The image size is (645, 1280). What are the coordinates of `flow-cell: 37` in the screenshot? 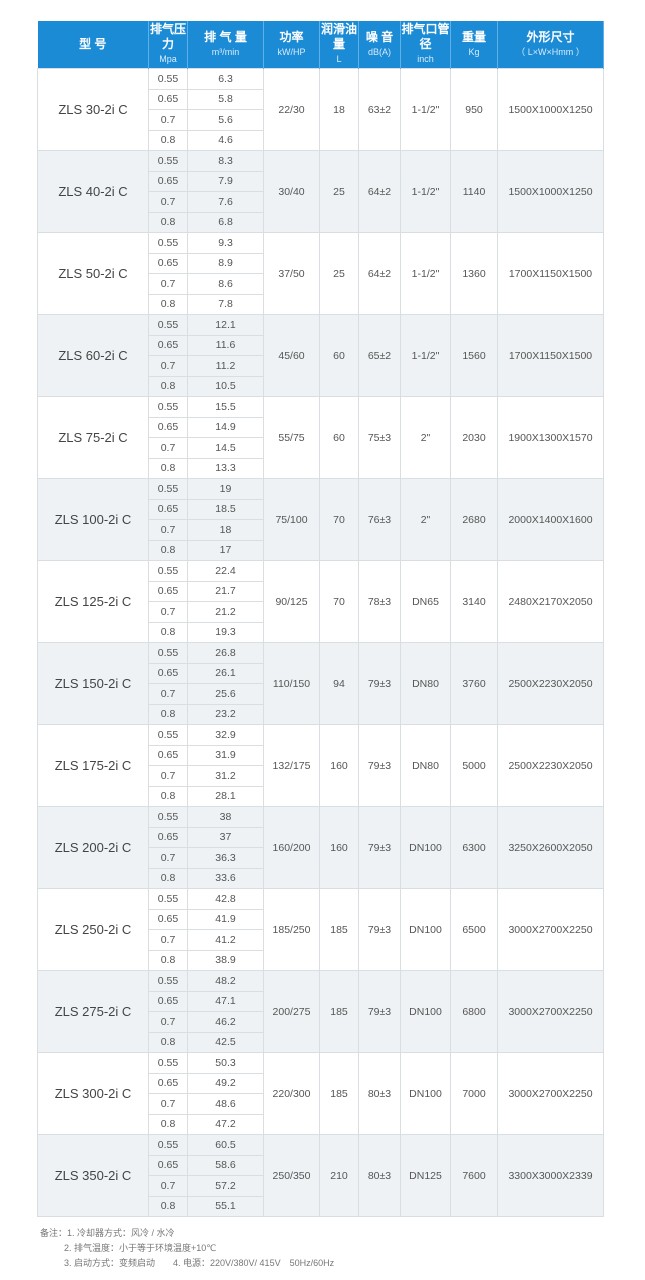 It's located at (225, 837).